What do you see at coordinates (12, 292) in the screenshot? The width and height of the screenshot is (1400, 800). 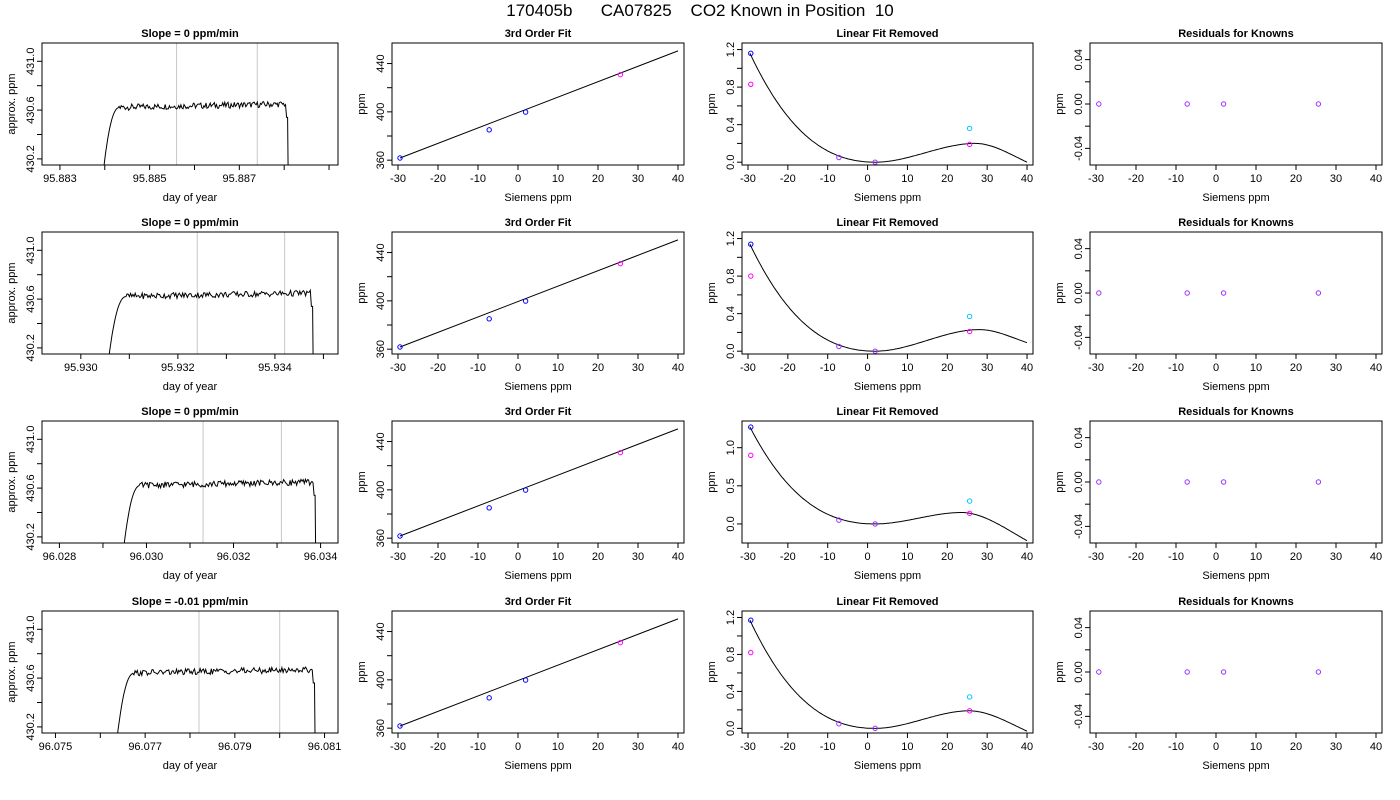 I see `y-axis-label: approx. ppm` at bounding box center [12, 292].